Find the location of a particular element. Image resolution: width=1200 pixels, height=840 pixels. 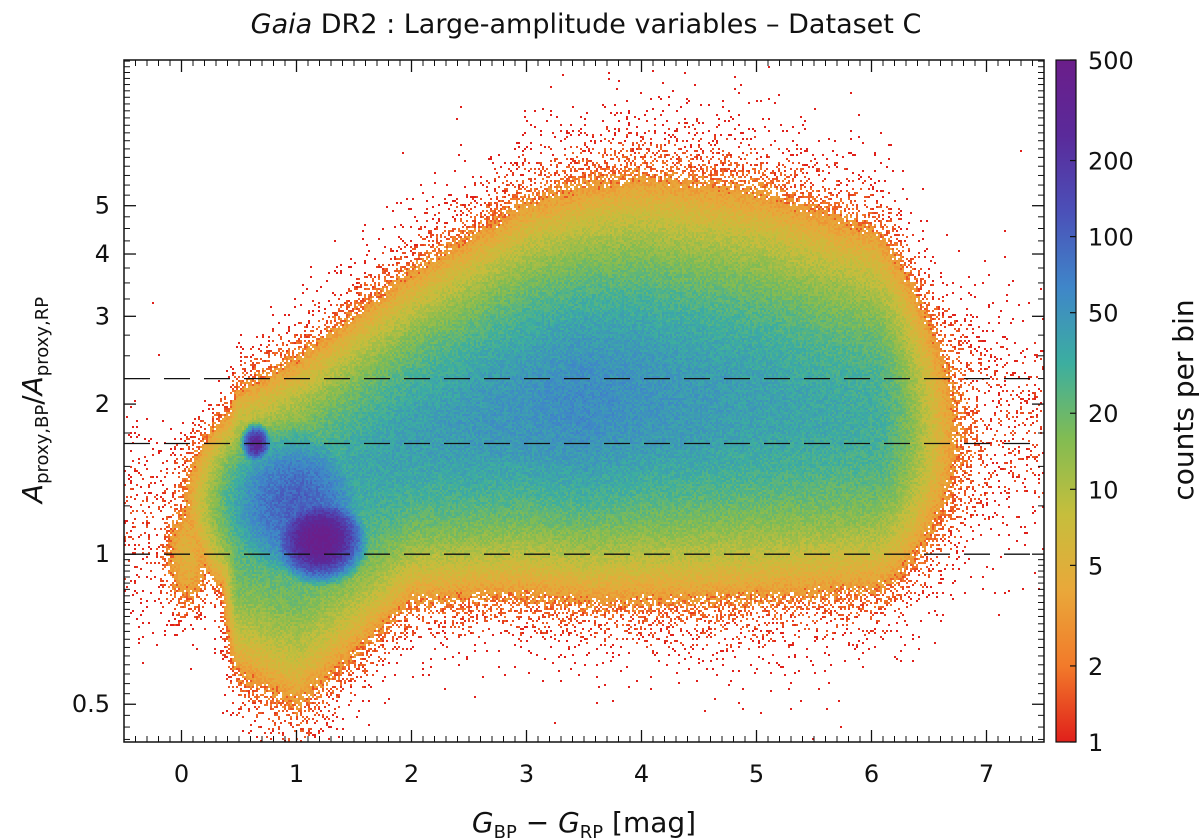

colorbar-tick-label: 1 is located at coordinates (1095, 743).